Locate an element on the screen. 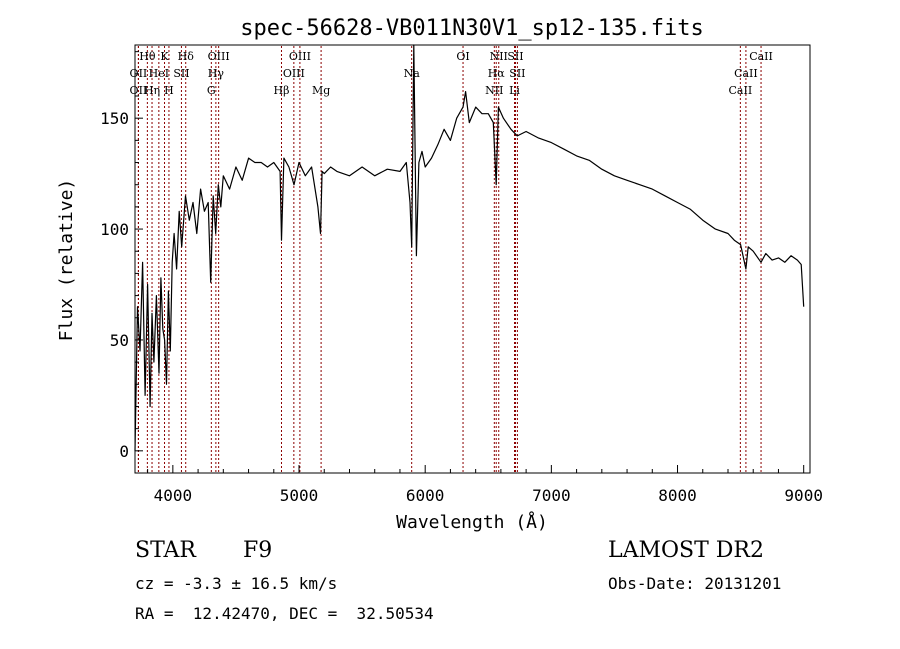 Image resolution: width=900 pixels, height=649 pixels. spectral-line-label: Hη is located at coordinates (152, 90).